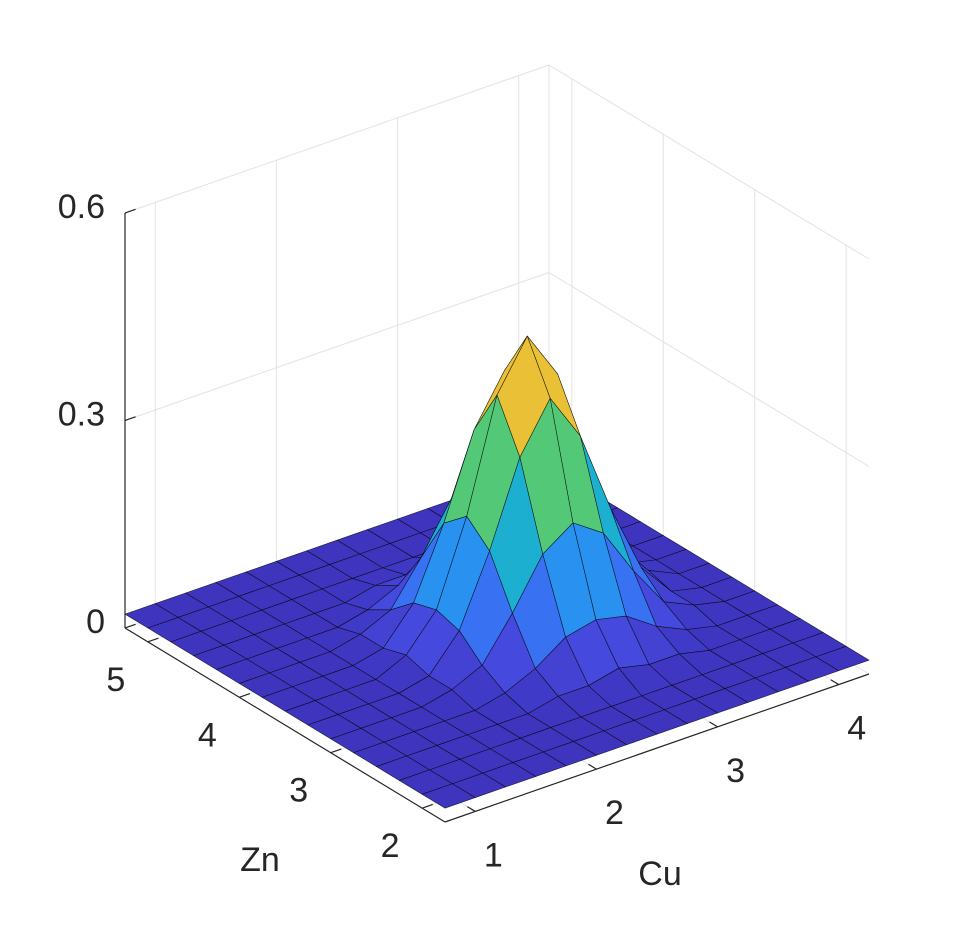  I want to click on y-axis-label: Zn, so click(260, 860).